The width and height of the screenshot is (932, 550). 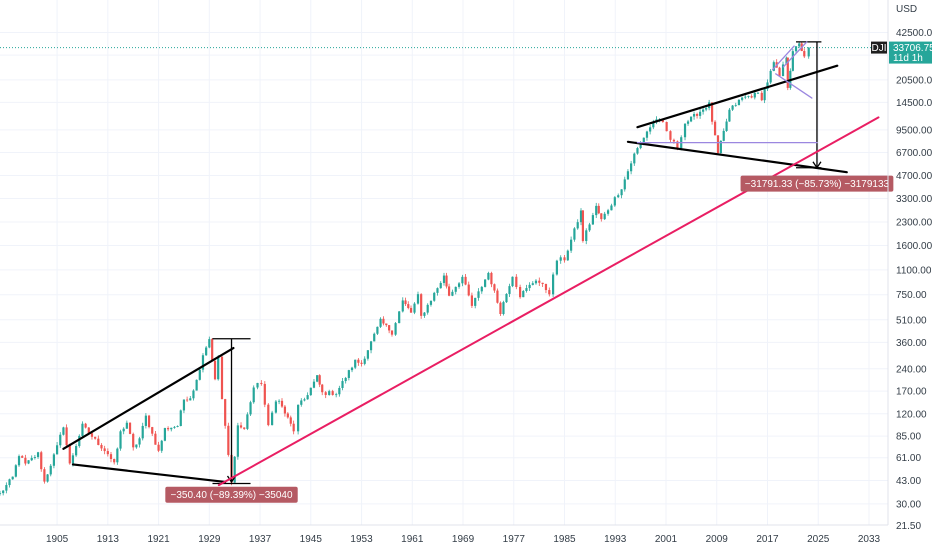 What do you see at coordinates (869, 539) in the screenshot?
I see `x-tick-label: 2033` at bounding box center [869, 539].